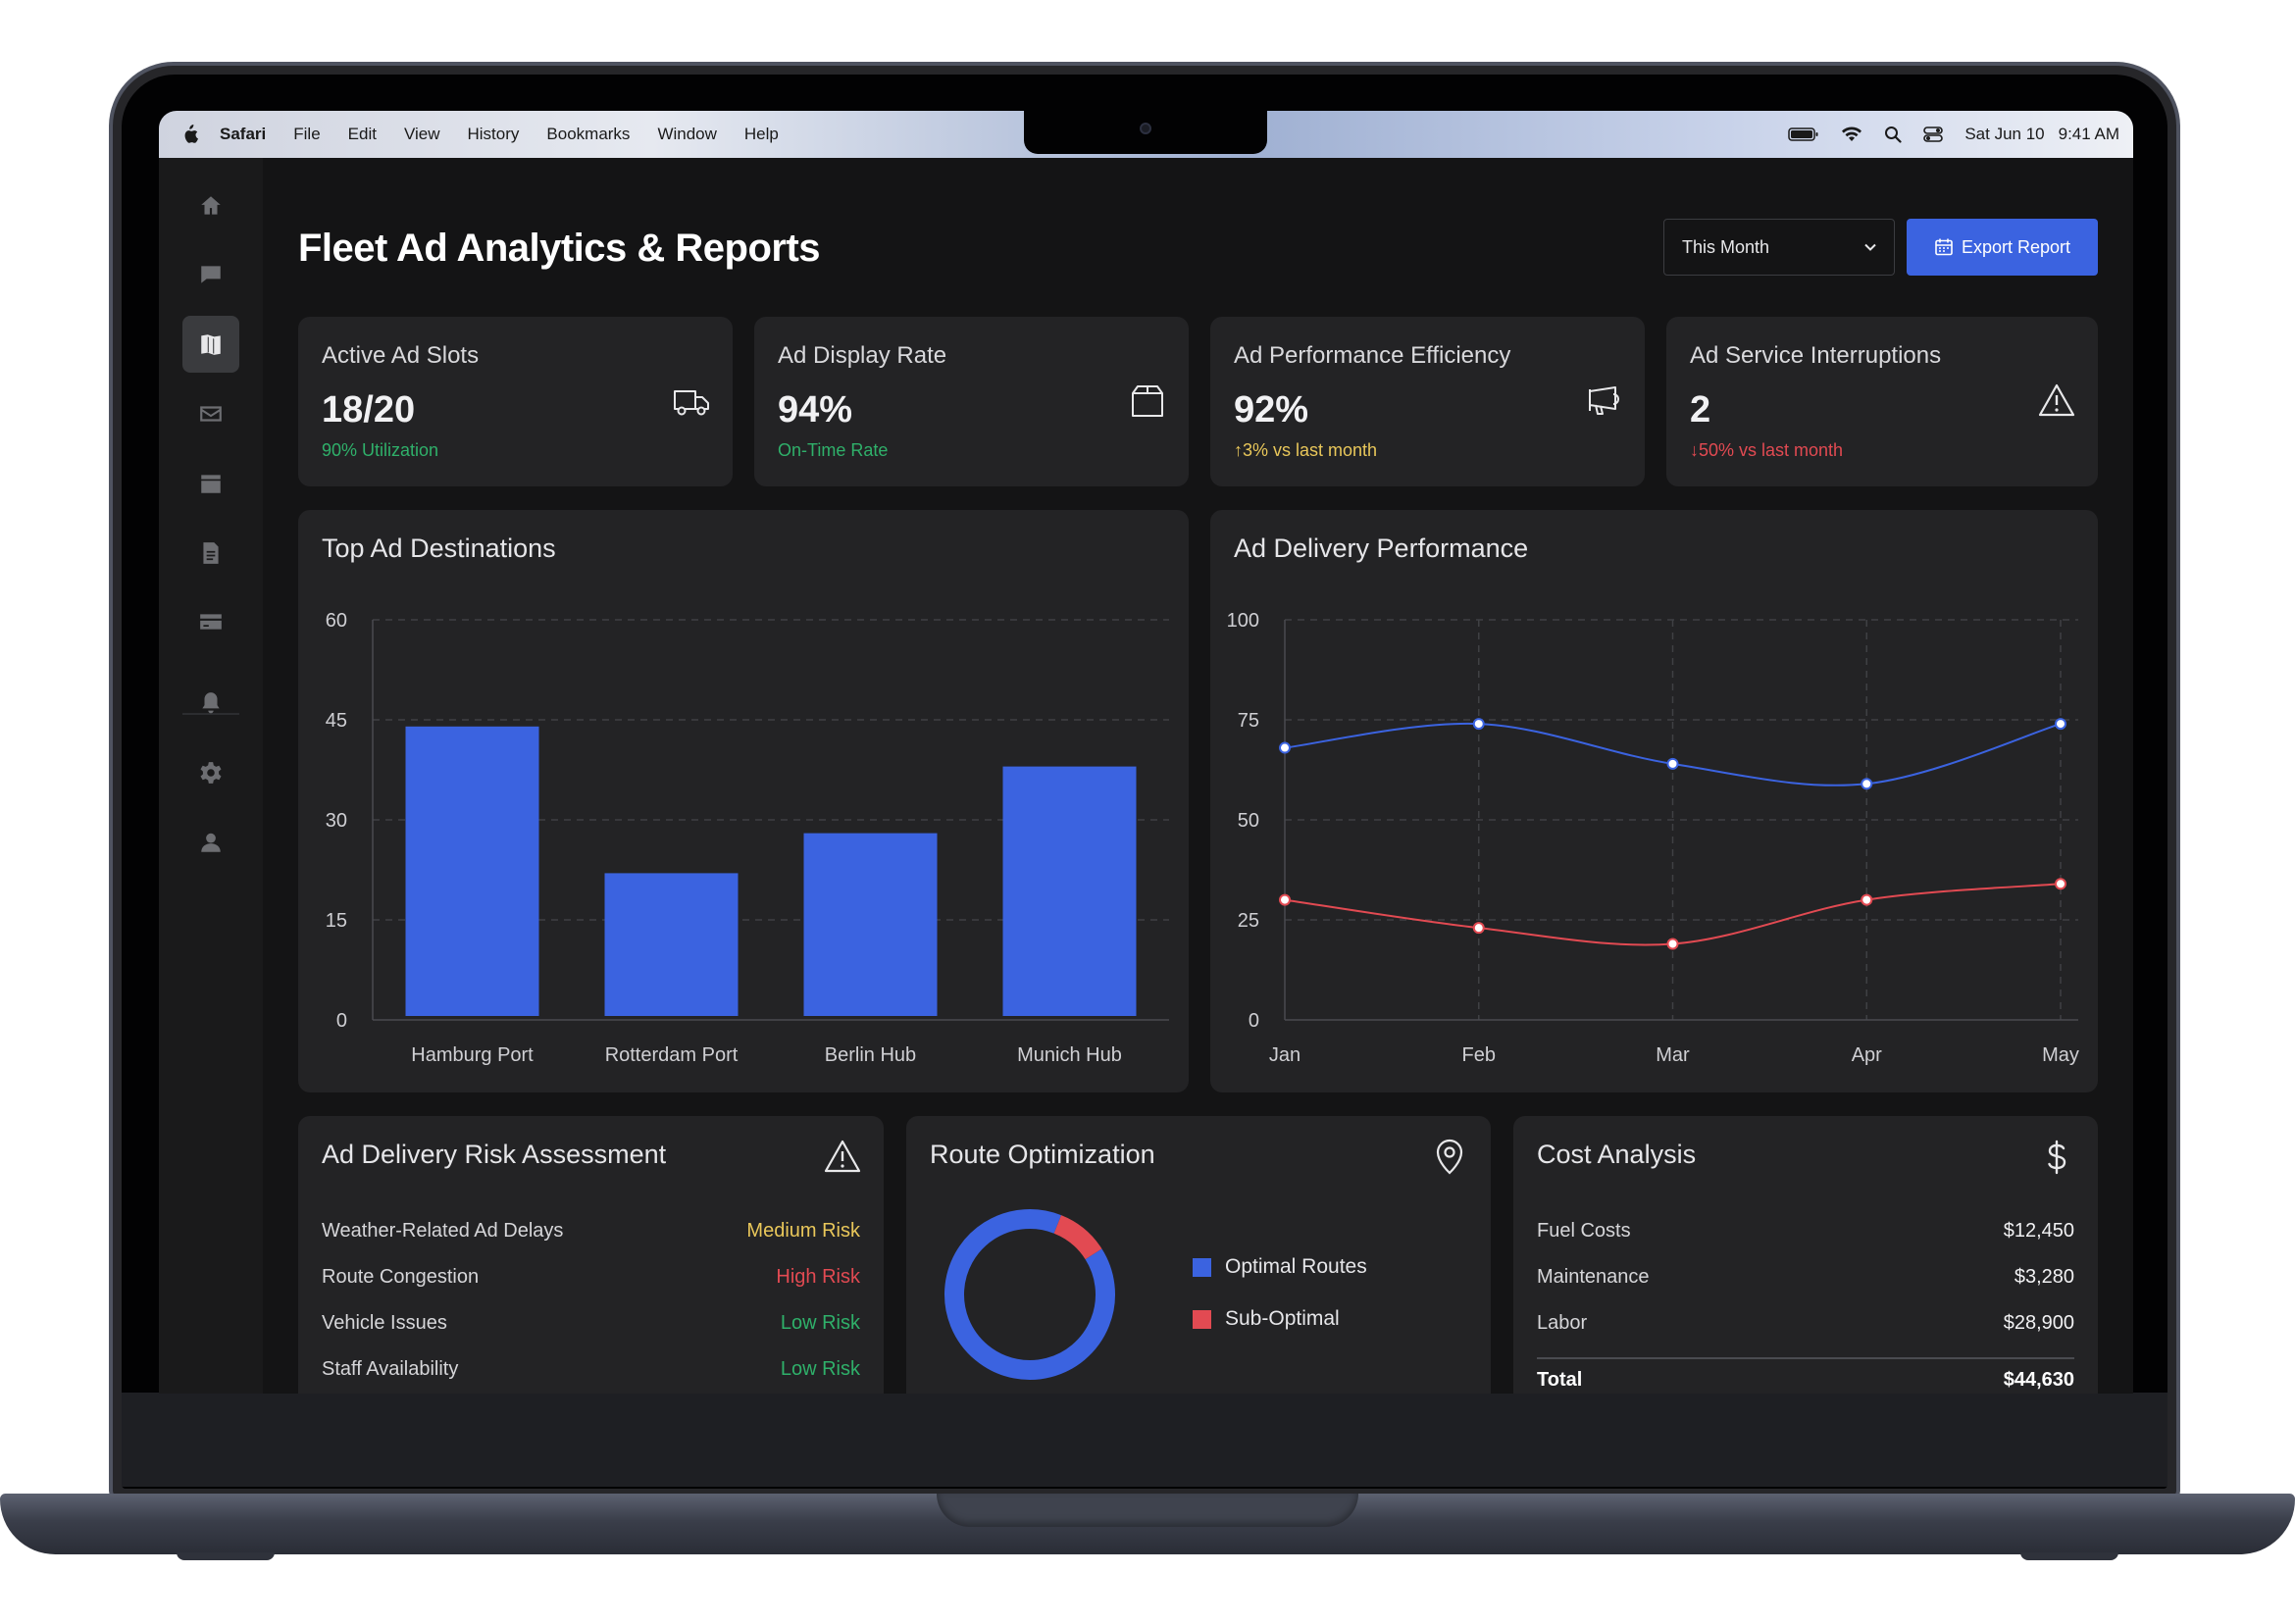 The height and width of the screenshot is (1624, 2295). I want to click on chat-icon, so click(211, 274).